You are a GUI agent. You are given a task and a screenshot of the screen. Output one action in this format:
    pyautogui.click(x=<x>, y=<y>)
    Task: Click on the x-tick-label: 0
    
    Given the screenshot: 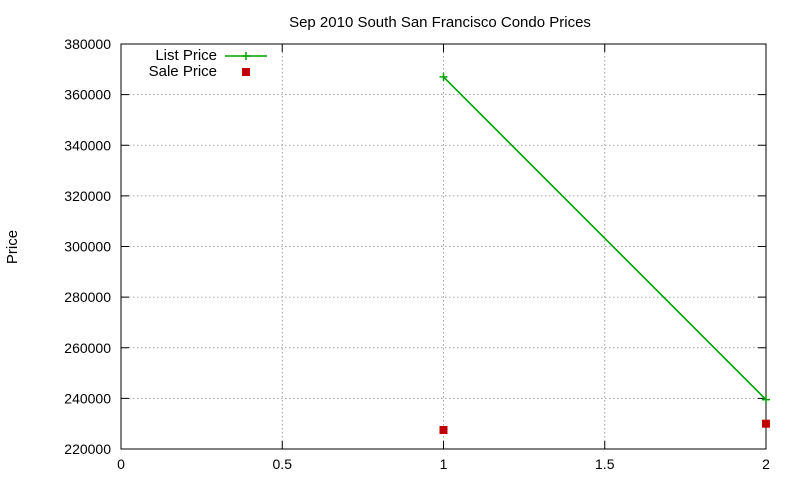 What is the action you would take?
    pyautogui.click(x=121, y=464)
    